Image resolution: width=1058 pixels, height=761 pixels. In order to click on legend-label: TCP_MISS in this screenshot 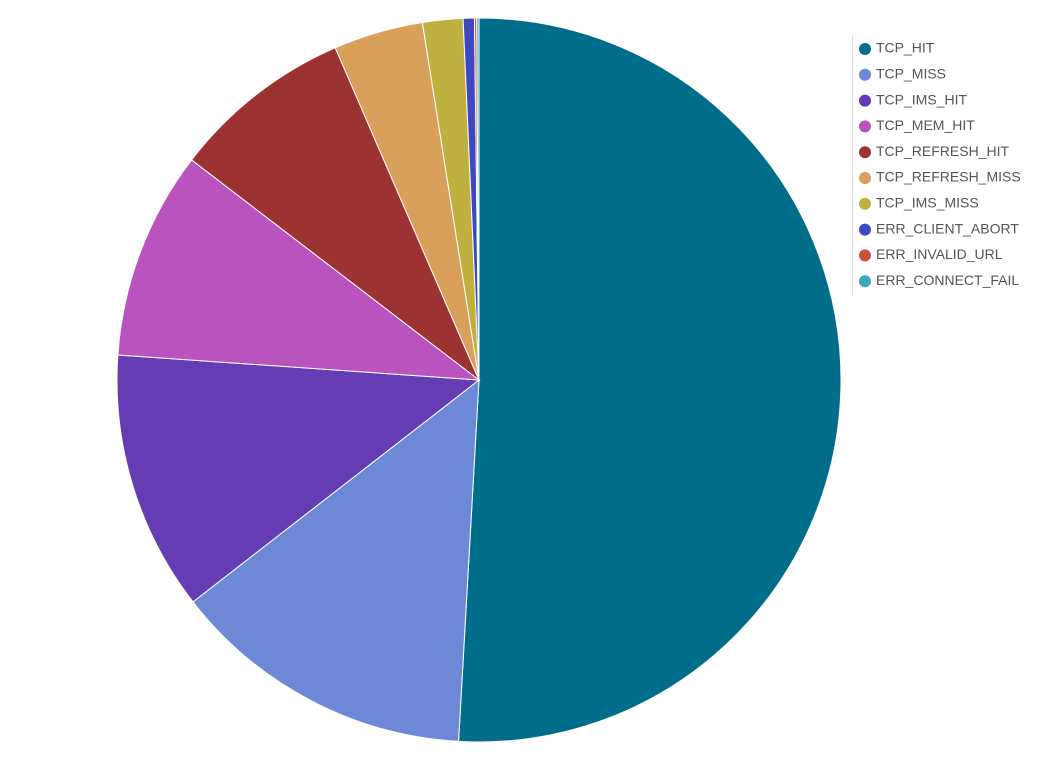, I will do `click(911, 74)`.